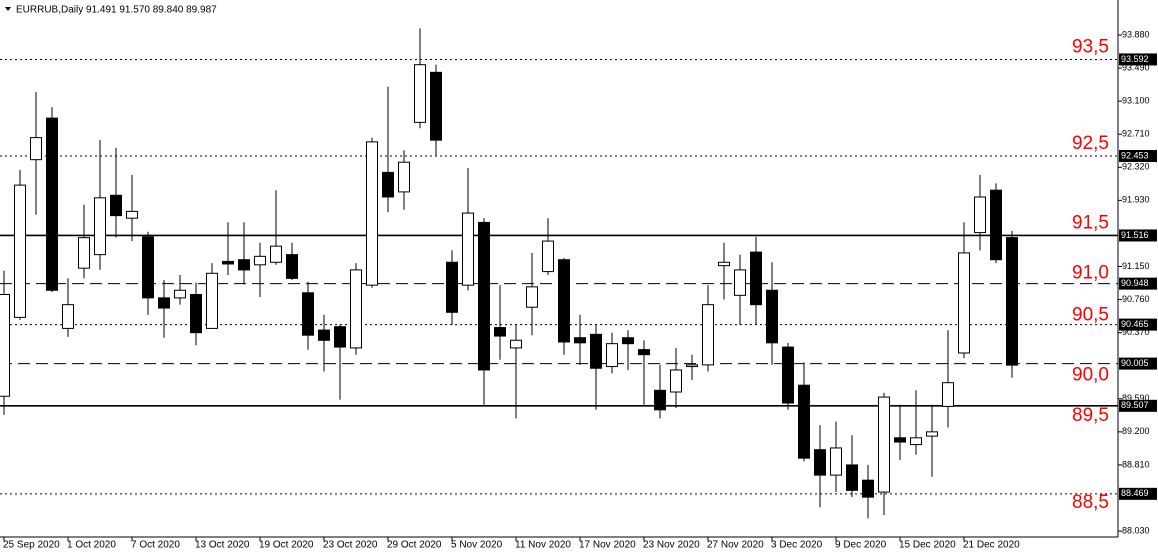  Describe the element at coordinates (1136, 266) in the screenshot. I see `y-tick-label: 91.150` at that location.